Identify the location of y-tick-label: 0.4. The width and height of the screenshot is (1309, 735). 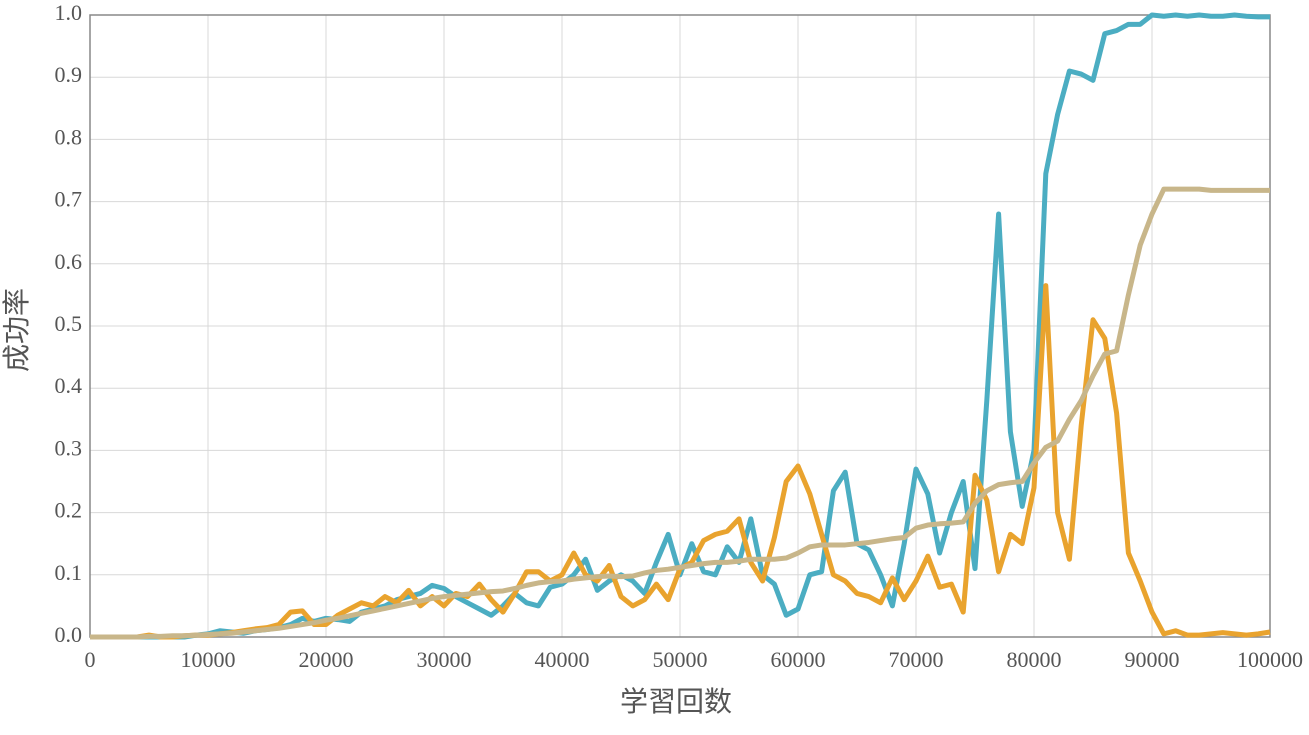
(69, 385).